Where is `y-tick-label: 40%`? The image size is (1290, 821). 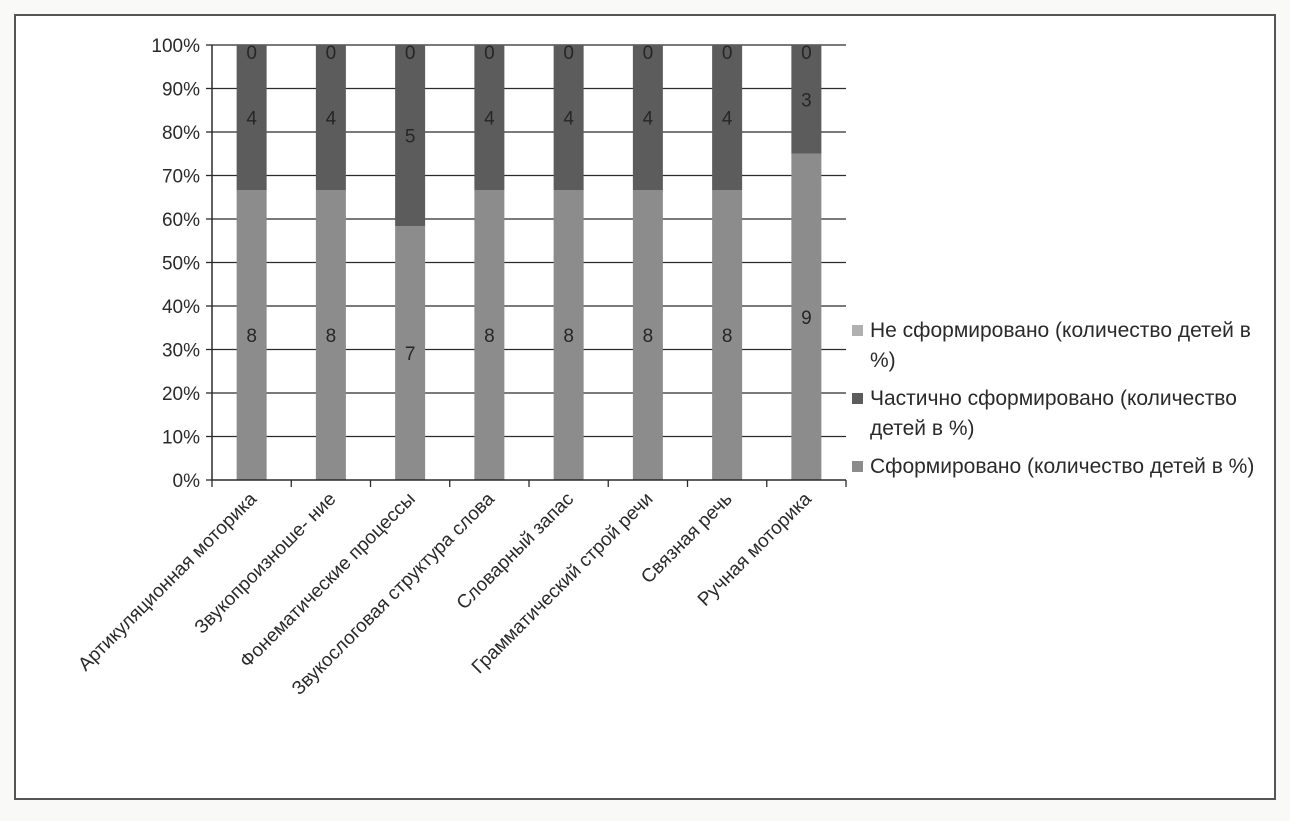 y-tick-label: 40% is located at coordinates (181, 307).